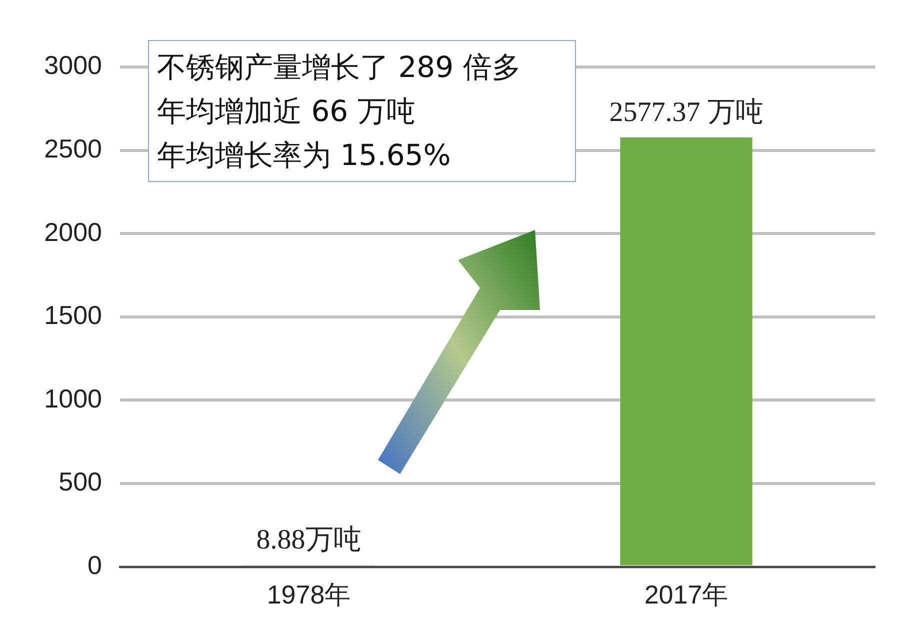 This screenshot has width=910, height=636. I want to click on data-label: 2577.37 万吨, so click(686, 112).